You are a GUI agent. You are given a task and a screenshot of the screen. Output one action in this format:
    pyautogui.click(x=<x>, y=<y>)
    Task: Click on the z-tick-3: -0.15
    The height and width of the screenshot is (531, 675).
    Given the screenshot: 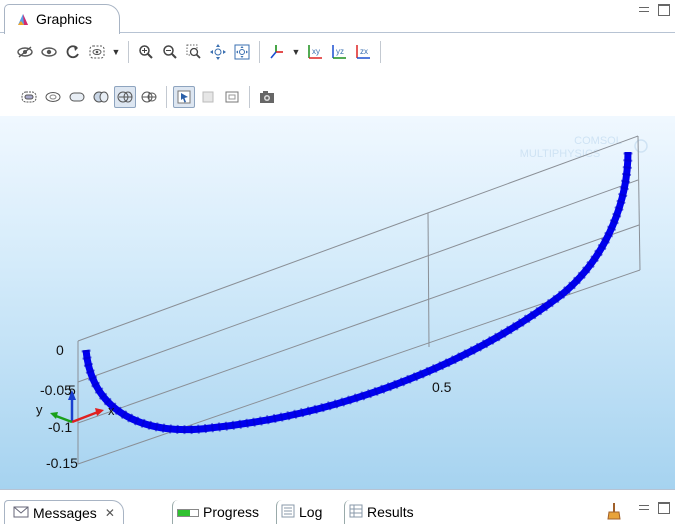 What is the action you would take?
    pyautogui.click(x=62, y=463)
    